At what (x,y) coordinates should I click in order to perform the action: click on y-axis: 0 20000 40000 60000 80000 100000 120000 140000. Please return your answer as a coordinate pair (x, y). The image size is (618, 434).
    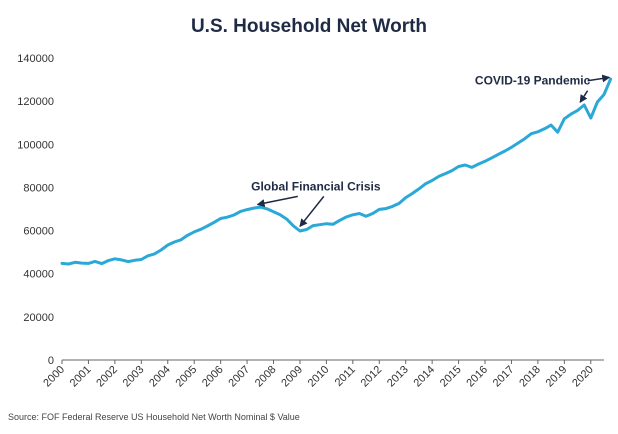
    Looking at the image, I should click on (35, 210).